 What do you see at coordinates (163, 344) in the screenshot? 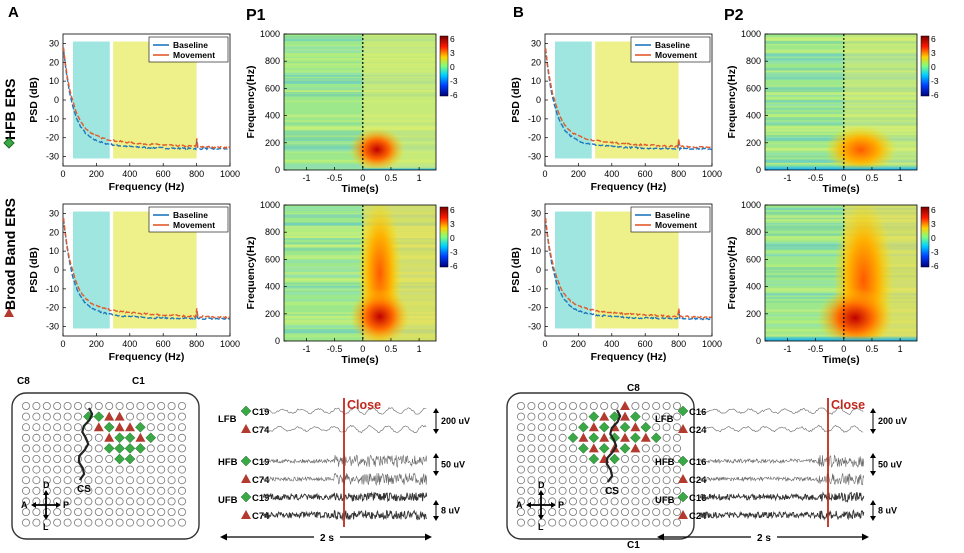
I see `xtick-label: 600` at bounding box center [163, 344].